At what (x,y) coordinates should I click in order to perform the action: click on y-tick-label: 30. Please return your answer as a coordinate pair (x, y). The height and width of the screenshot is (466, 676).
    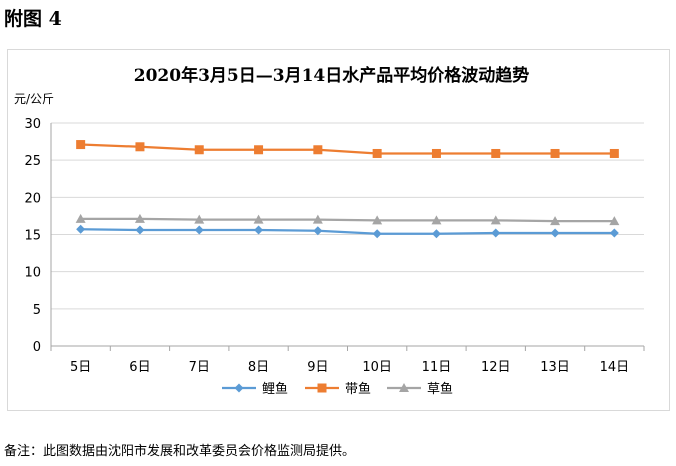
    Looking at the image, I should click on (32, 124).